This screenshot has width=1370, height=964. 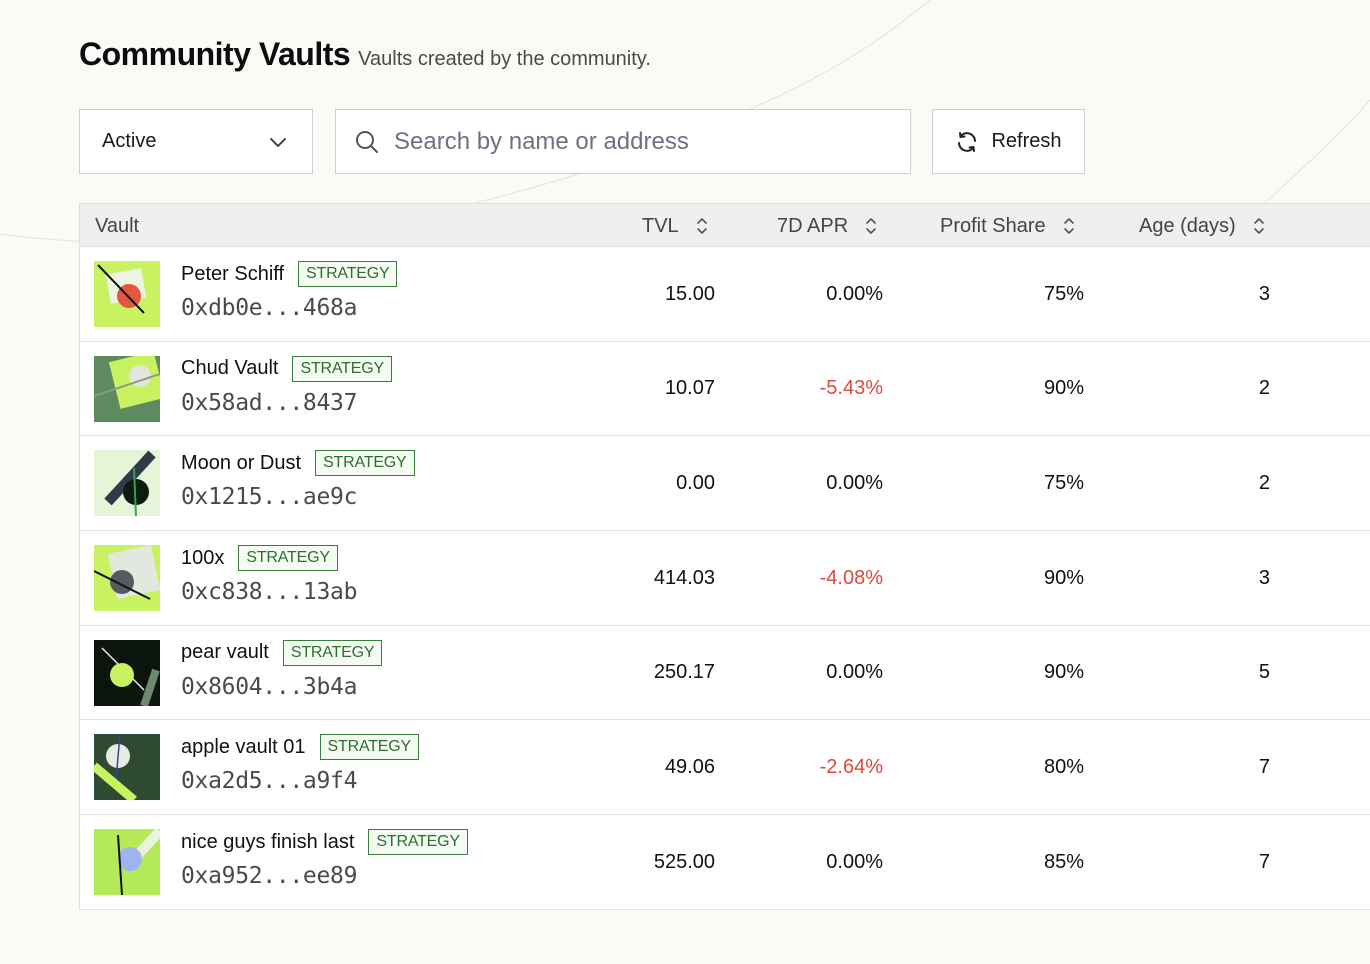 I want to click on vault-name-line: Moon or Dust STRATEGY, so click(x=298, y=463).